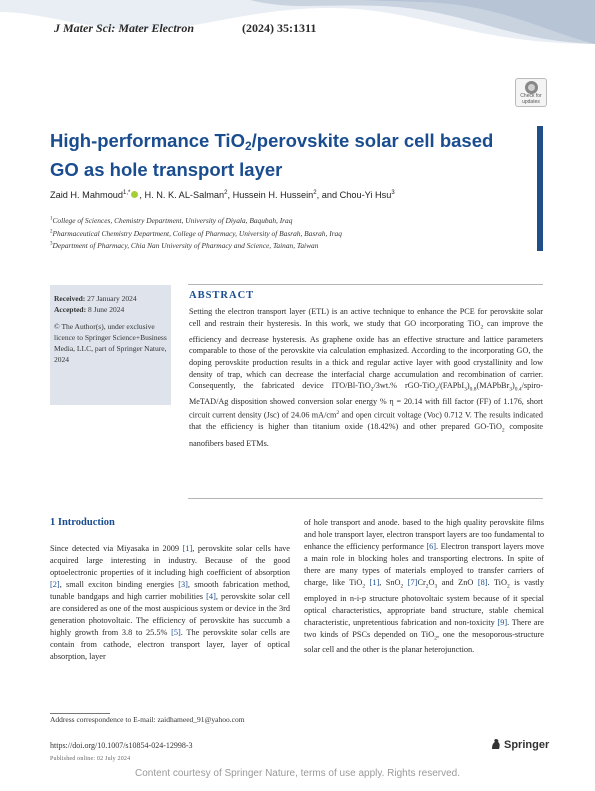 The image size is (595, 791). I want to click on badge-line-1: Check for, so click(531, 96).